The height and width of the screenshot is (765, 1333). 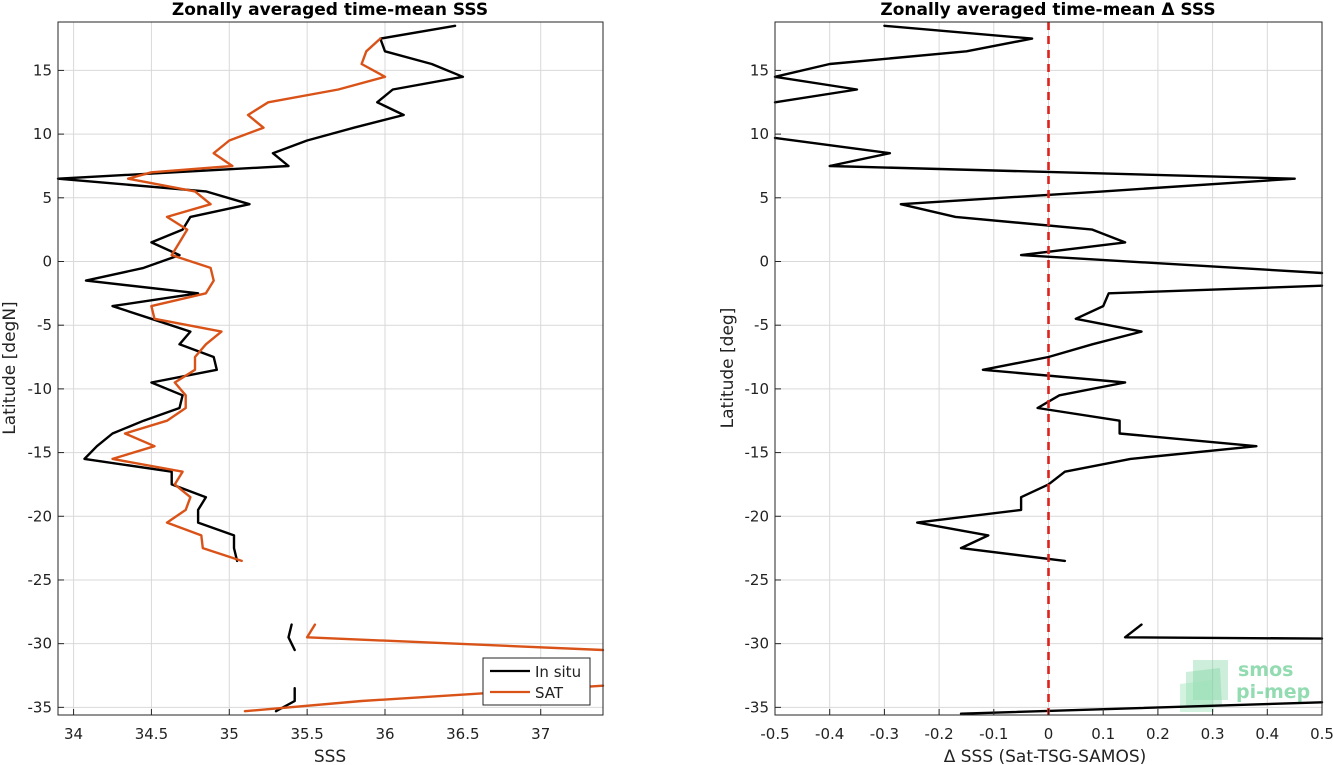 What do you see at coordinates (291, 637) in the screenshot?
I see `in-situ-series-line` at bounding box center [291, 637].